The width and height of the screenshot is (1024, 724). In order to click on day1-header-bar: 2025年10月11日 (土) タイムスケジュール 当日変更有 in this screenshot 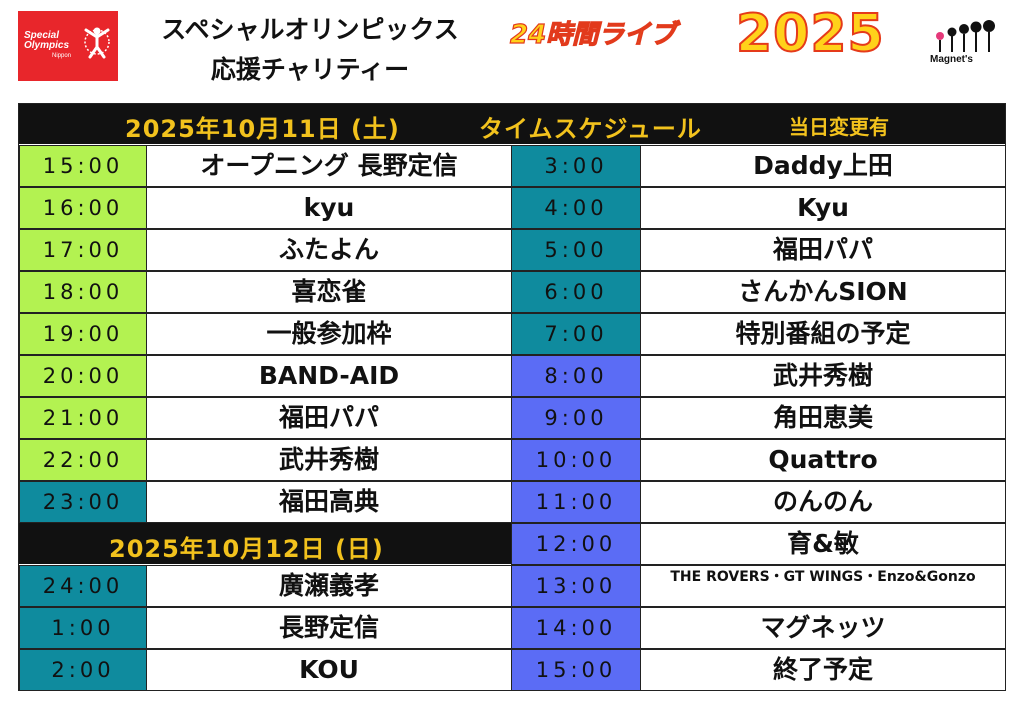, I will do `click(512, 124)`.